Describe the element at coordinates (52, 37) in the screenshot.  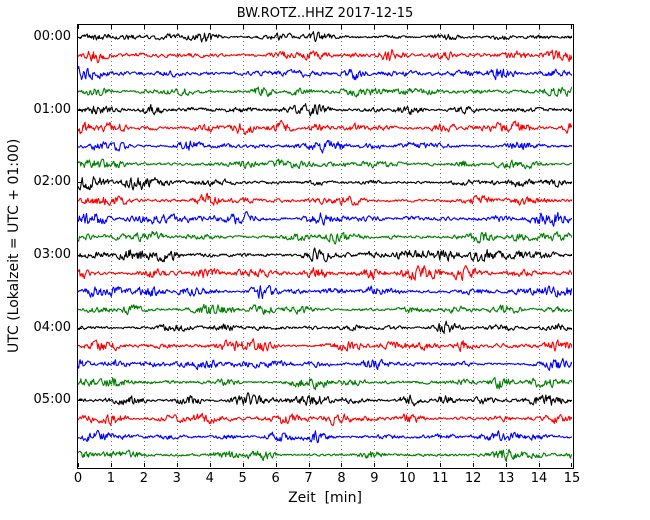
I see `y-tick-label: 00:00` at that location.